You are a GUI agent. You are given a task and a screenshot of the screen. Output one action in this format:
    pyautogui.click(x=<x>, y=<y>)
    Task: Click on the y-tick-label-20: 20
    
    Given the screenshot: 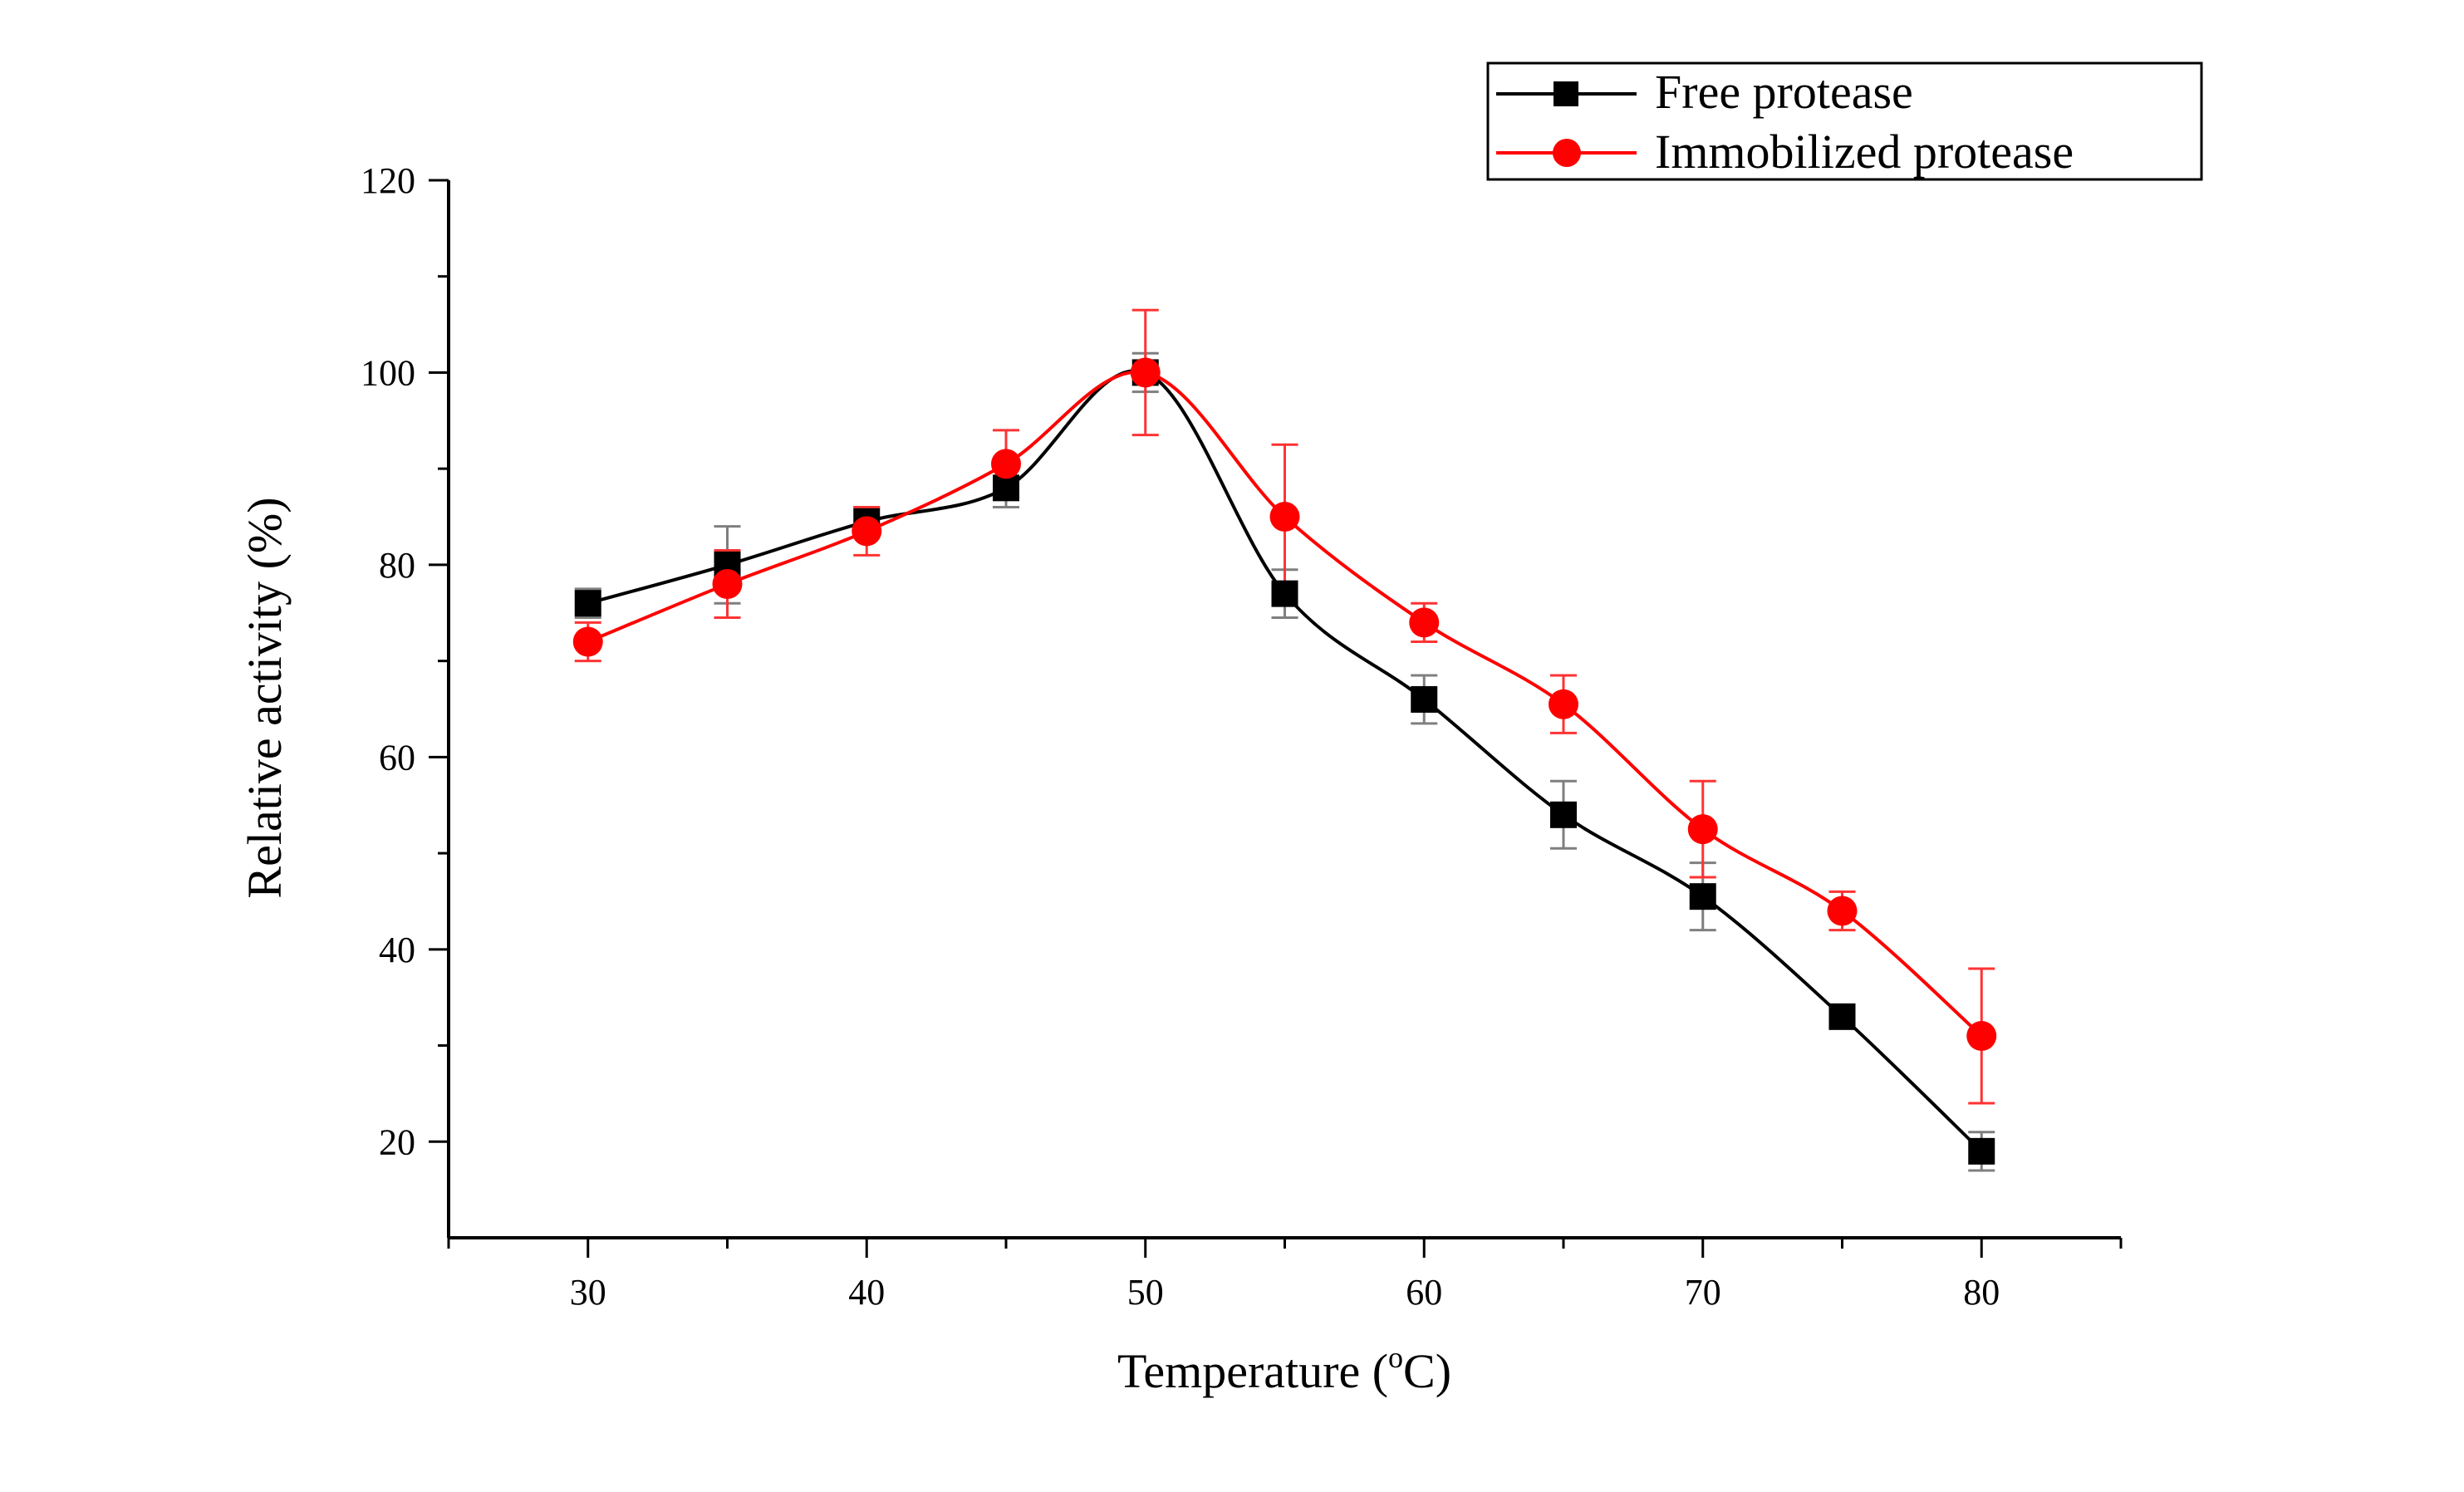 What is the action you would take?
    pyautogui.click(x=397, y=1141)
    